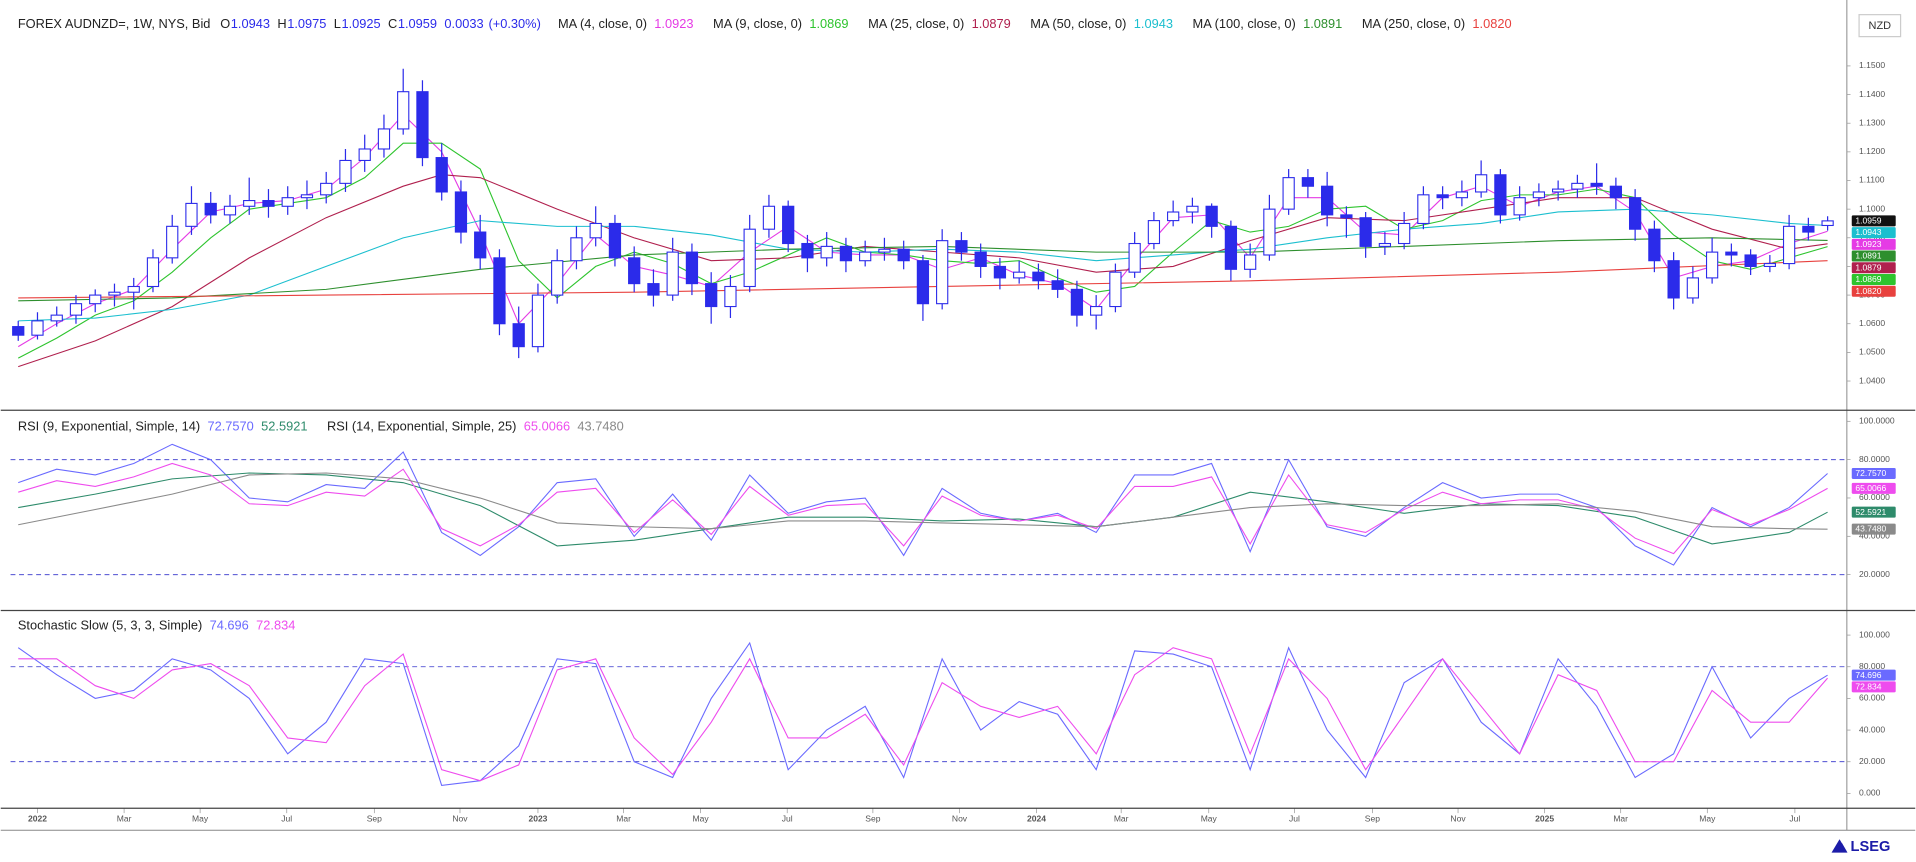  What do you see at coordinates (110, 625) in the screenshot?
I see `header-text: Stochastic Slow (5, 3, 3, Simple)` at bounding box center [110, 625].